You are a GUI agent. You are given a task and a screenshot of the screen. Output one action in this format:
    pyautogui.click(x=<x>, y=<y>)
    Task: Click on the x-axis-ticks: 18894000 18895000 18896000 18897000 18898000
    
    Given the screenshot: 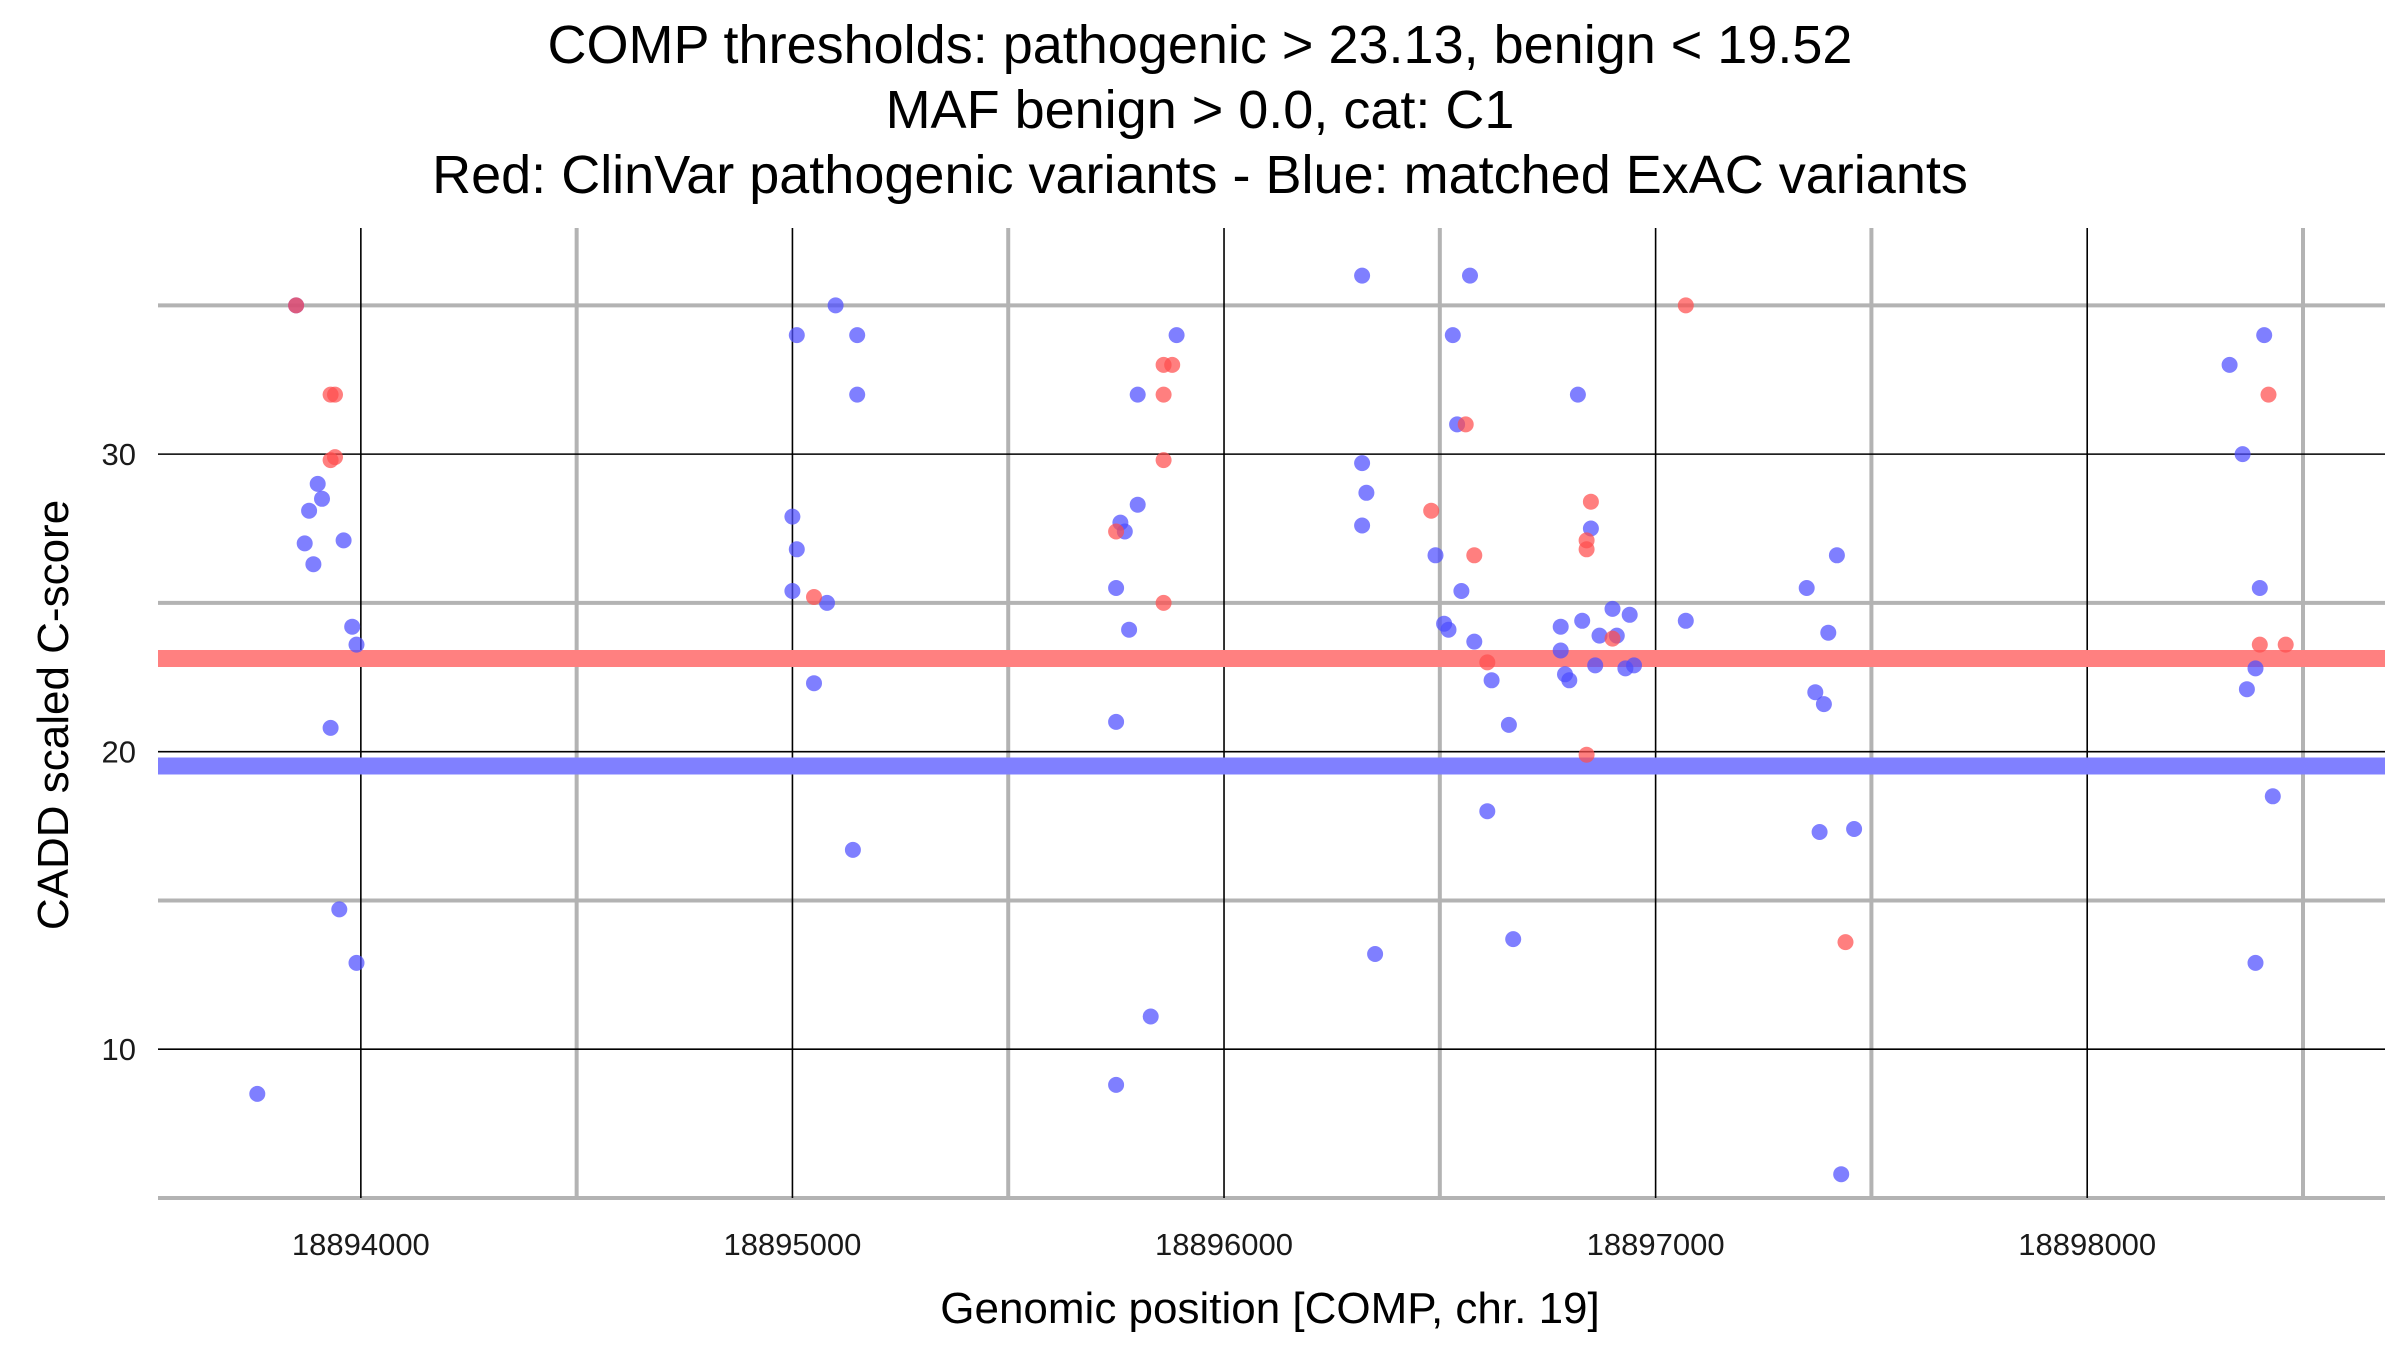 What is the action you would take?
    pyautogui.click(x=1224, y=1244)
    